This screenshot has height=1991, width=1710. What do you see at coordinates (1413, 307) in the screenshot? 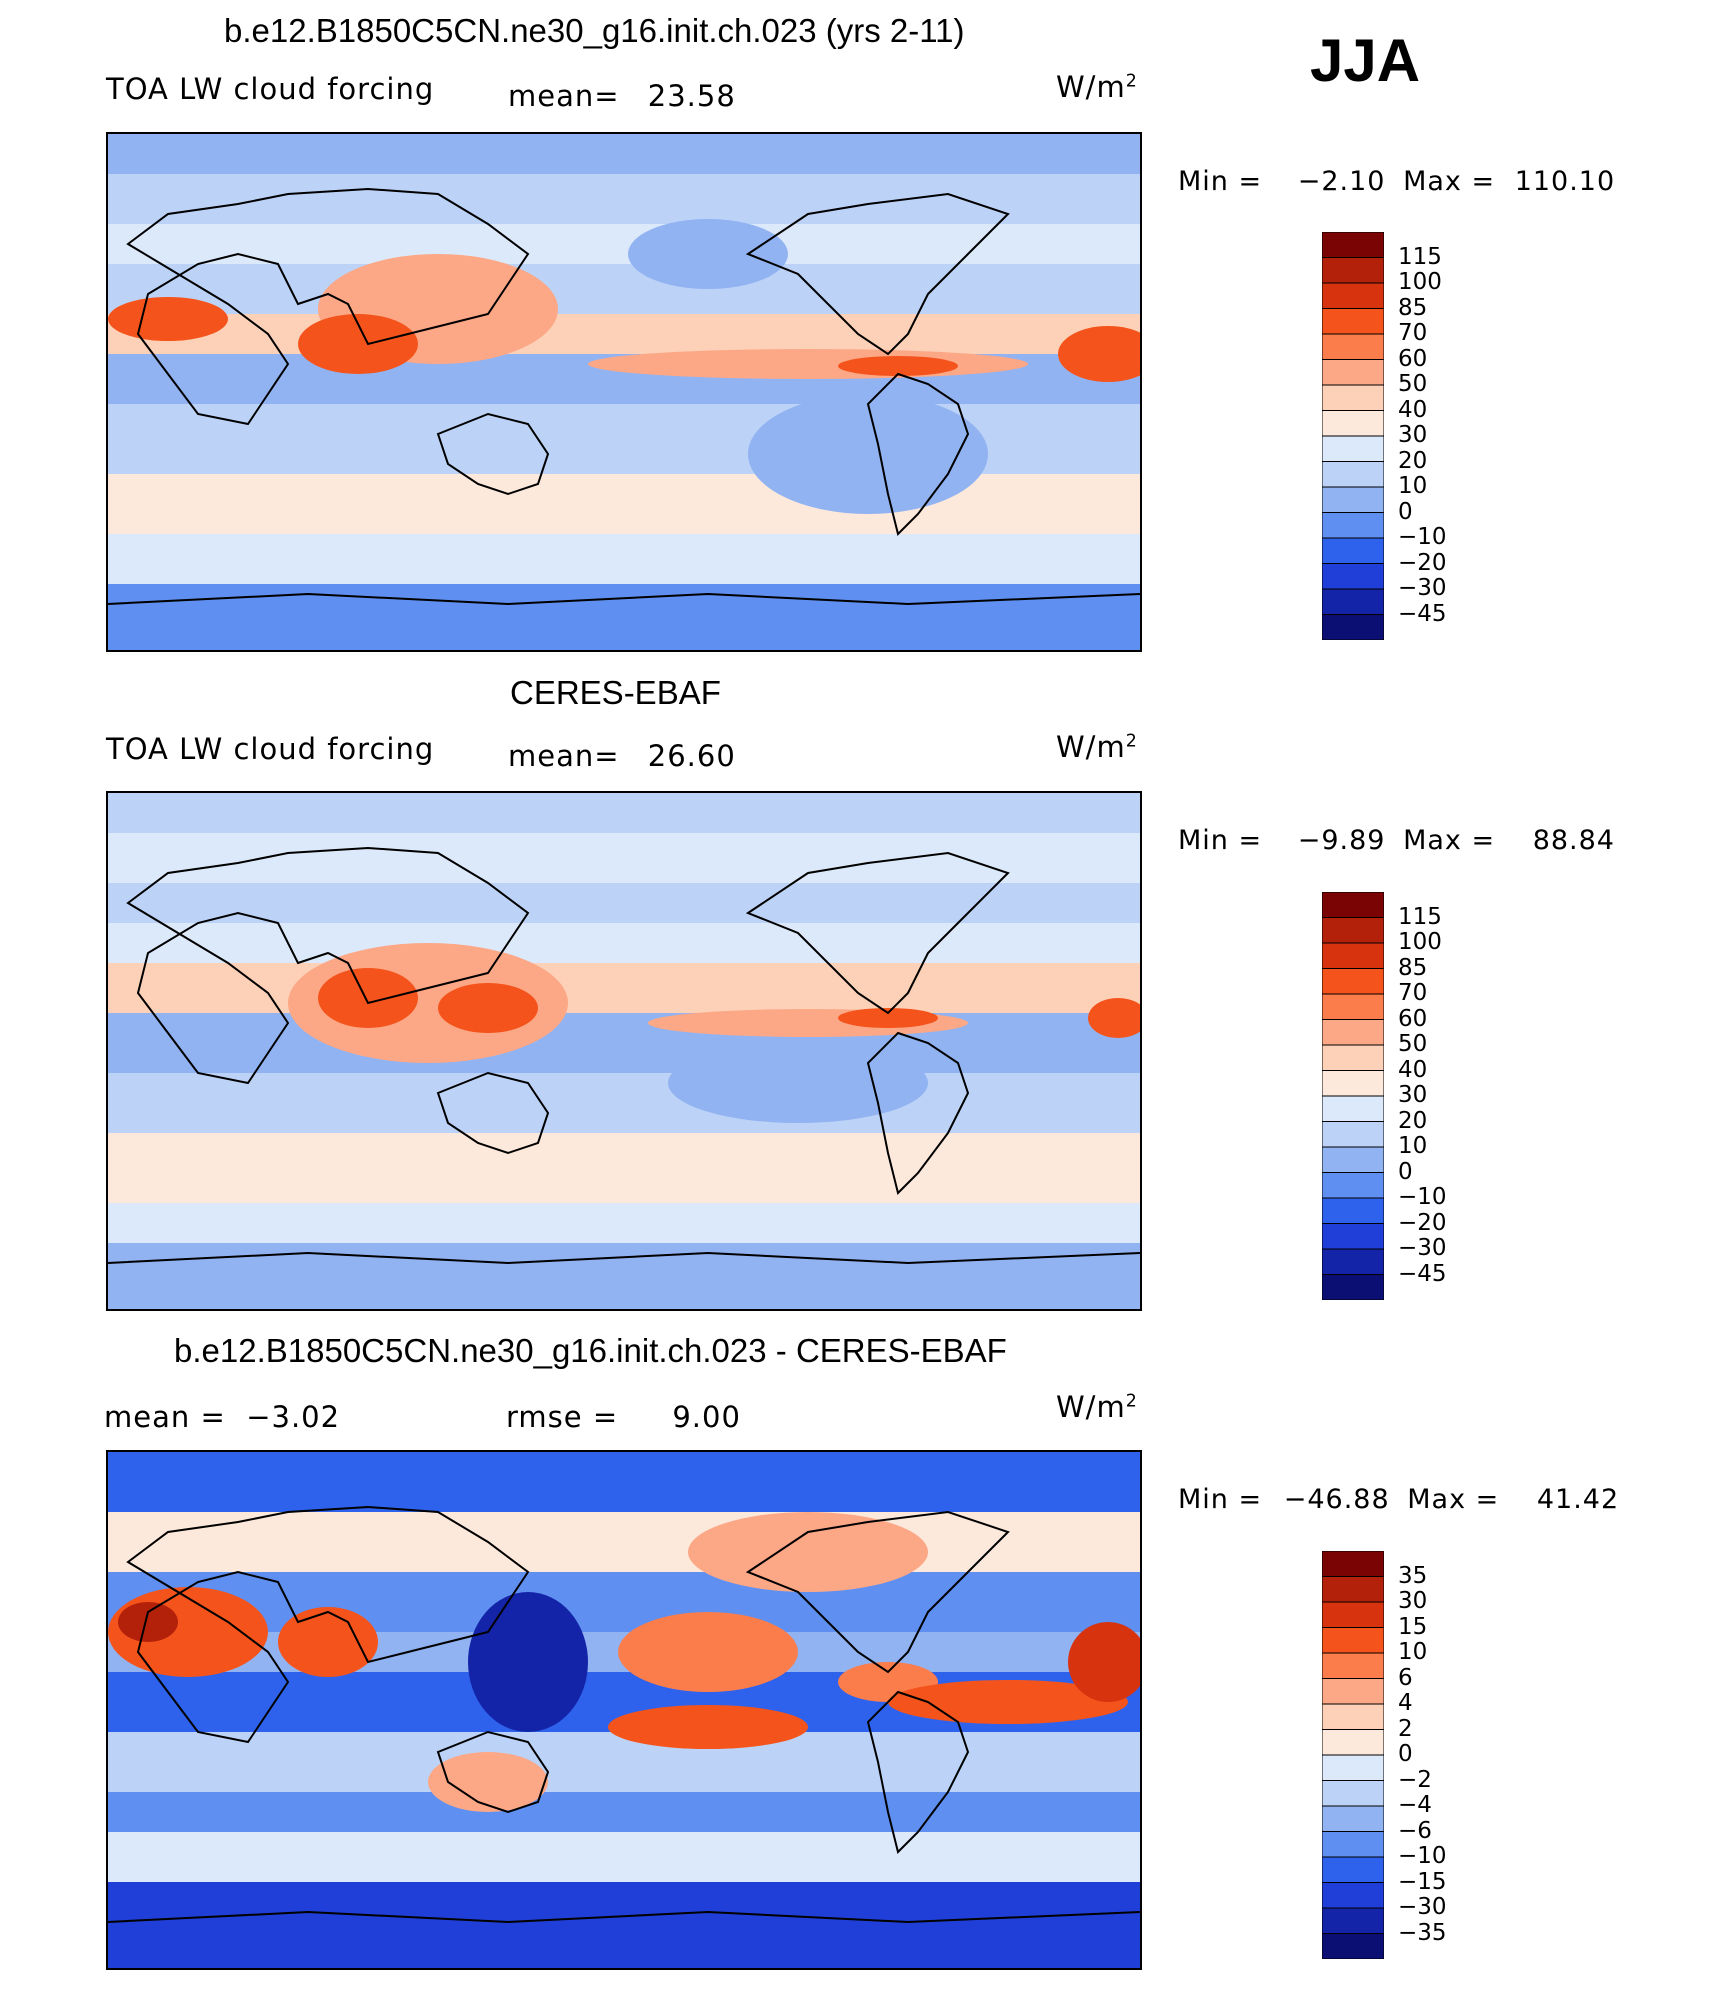
I see `colorbar-tick-label: 85` at bounding box center [1413, 307].